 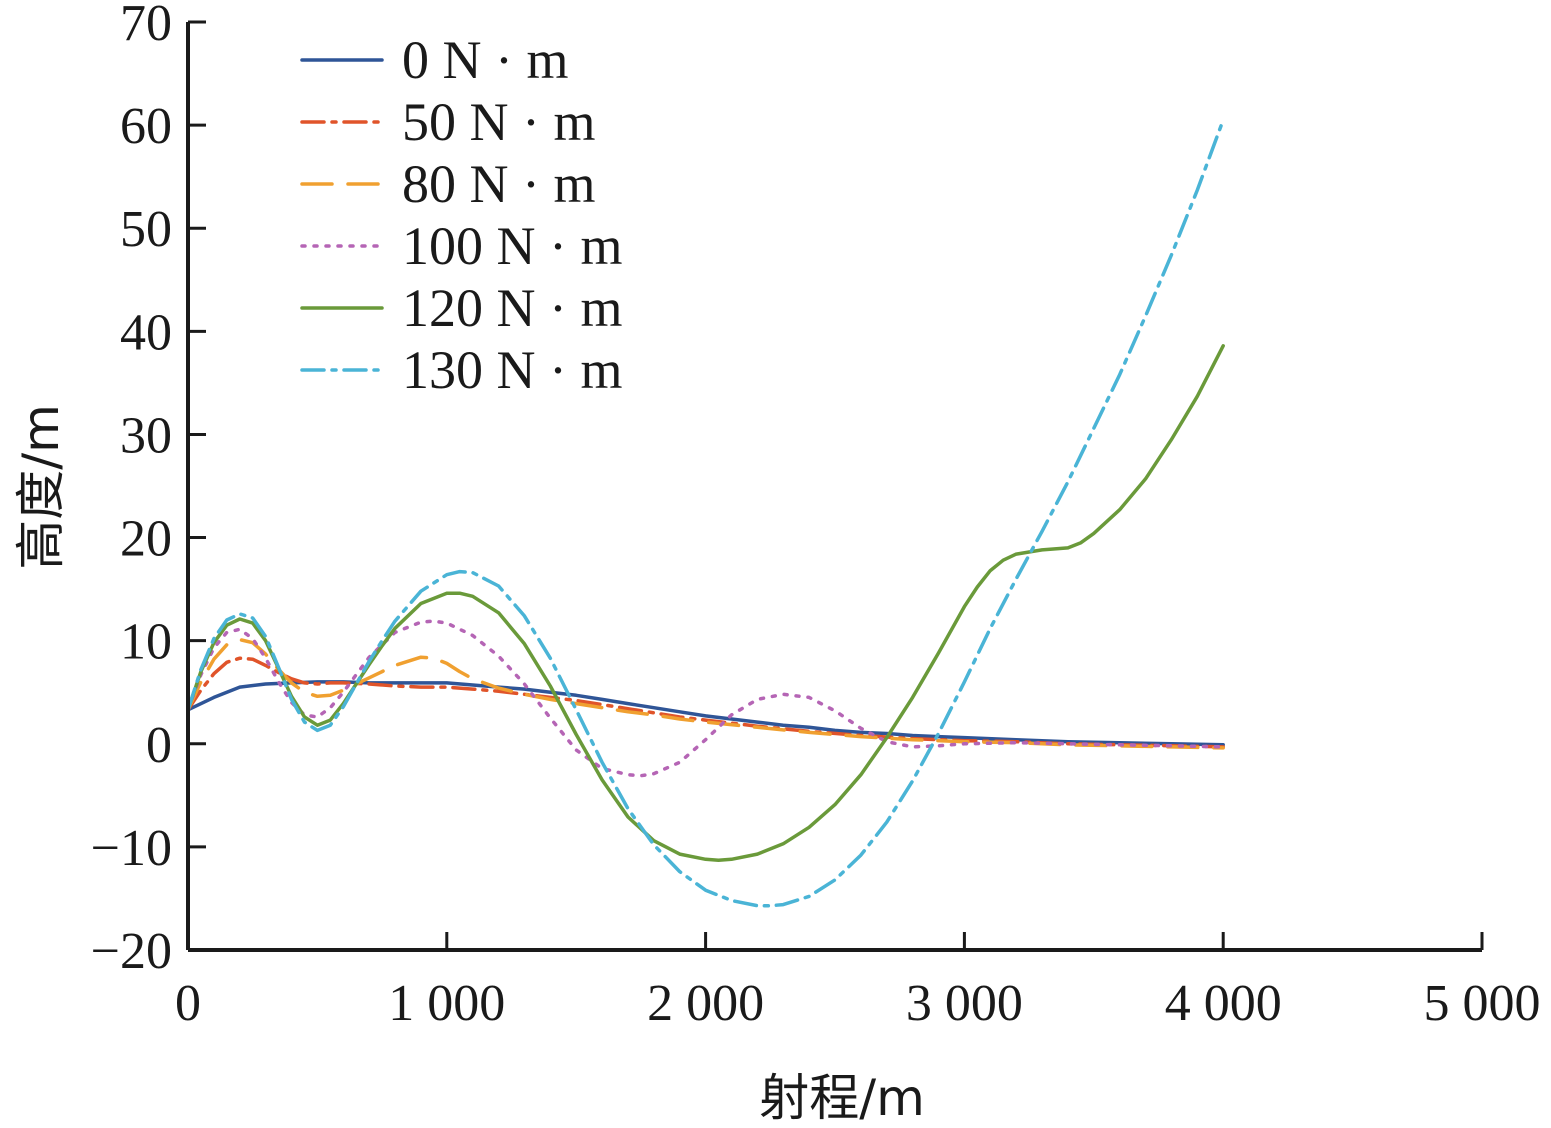 I want to click on y-tick-label: −20, so click(x=131, y=951).